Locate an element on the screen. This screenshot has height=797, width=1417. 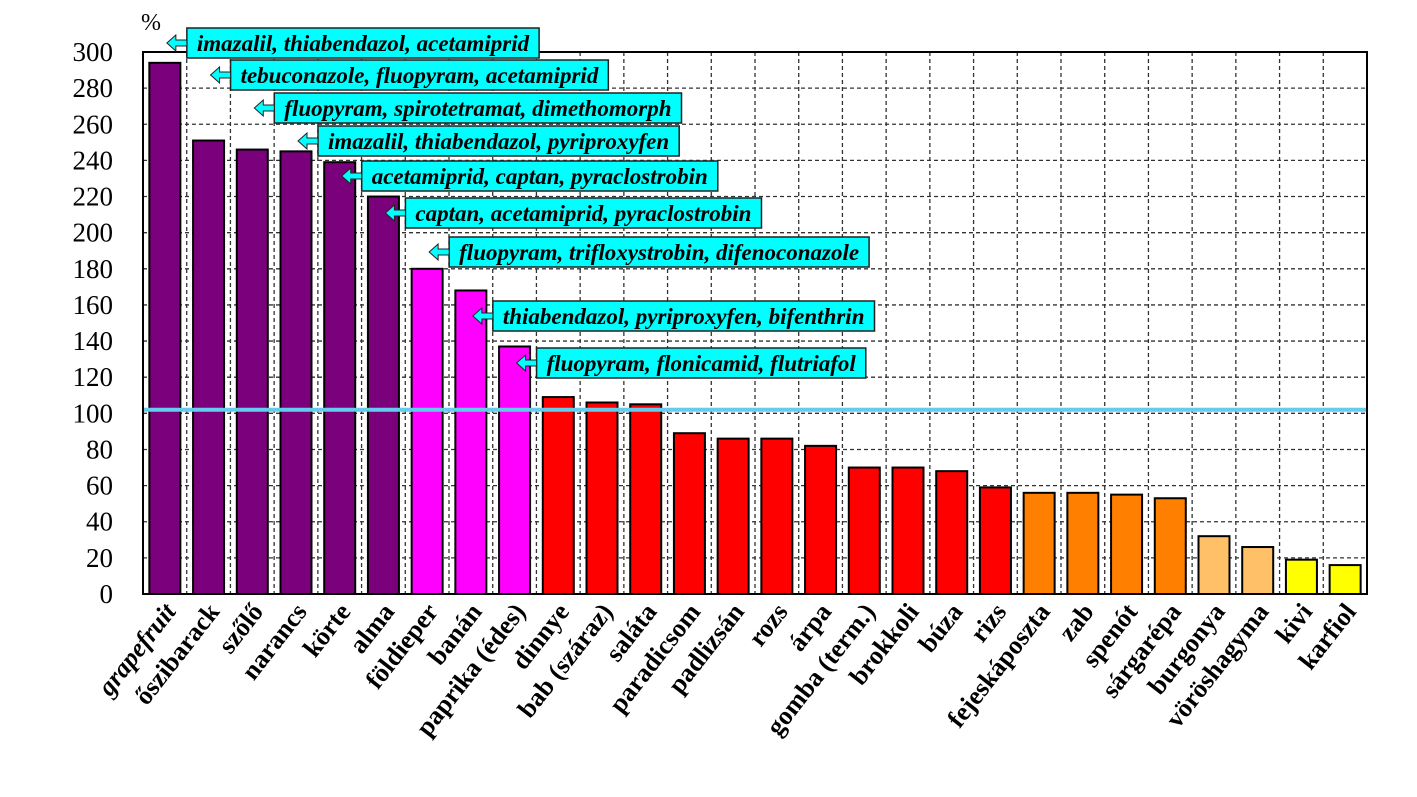
annotation-callout: tebuconazole, fluopyram, acetamiprid is located at coordinates (409, 75).